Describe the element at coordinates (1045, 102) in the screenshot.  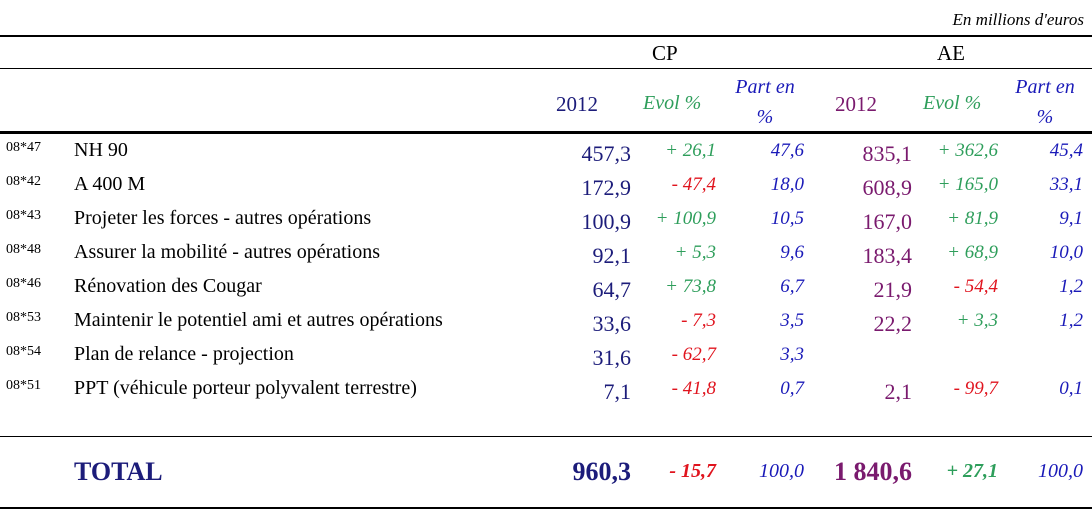
I see `header-ae-part: Part en %` at that location.